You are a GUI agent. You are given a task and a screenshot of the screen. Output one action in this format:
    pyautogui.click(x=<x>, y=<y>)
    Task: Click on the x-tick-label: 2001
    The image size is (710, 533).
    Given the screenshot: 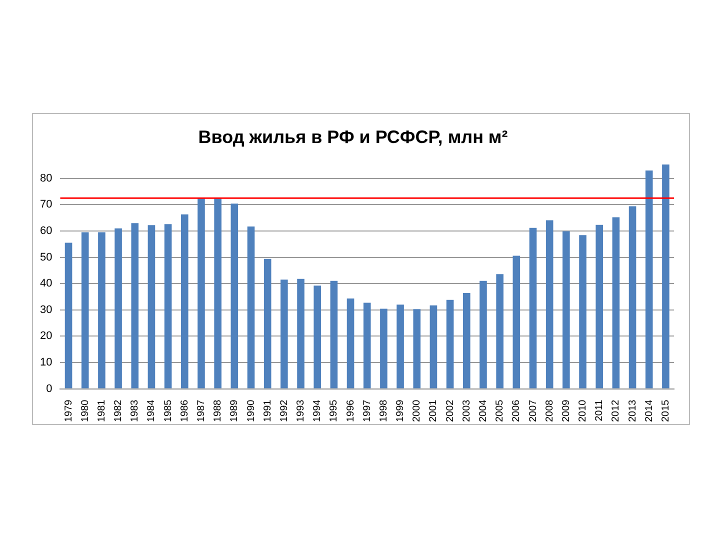 What is the action you would take?
    pyautogui.click(x=434, y=410)
    